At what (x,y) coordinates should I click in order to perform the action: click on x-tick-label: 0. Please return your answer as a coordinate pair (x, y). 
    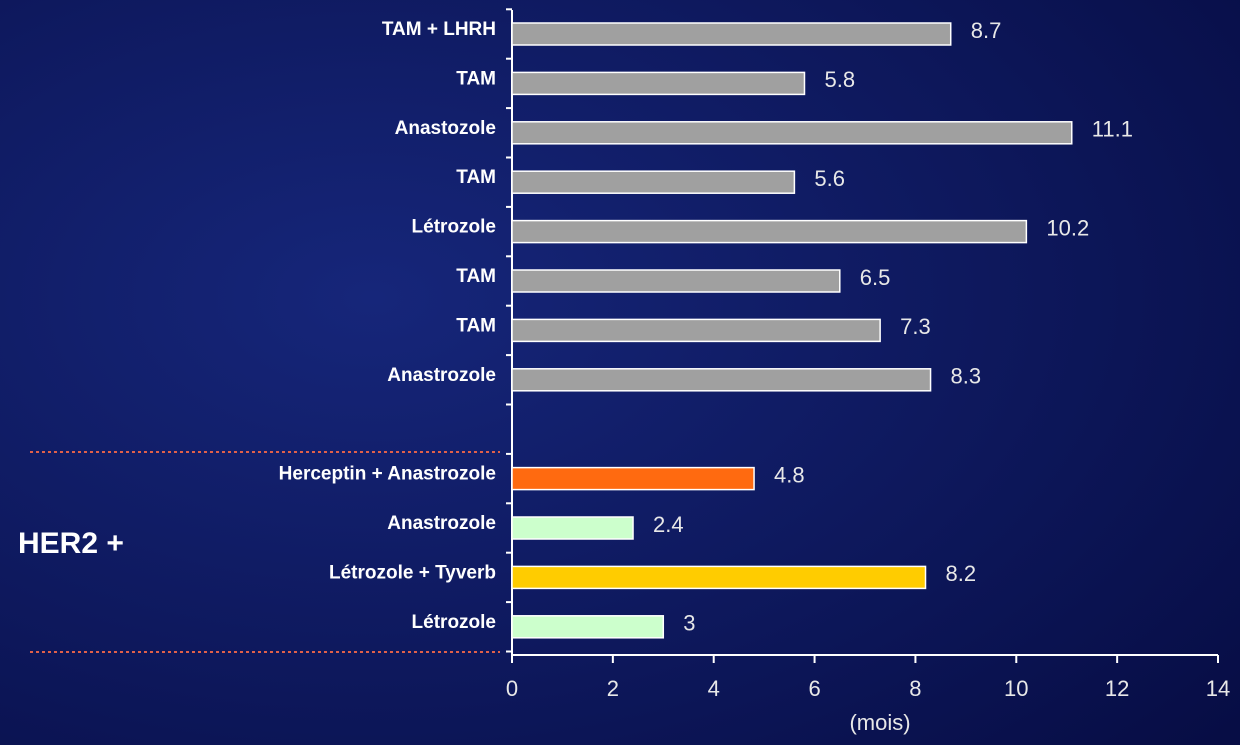
    Looking at the image, I should click on (512, 688).